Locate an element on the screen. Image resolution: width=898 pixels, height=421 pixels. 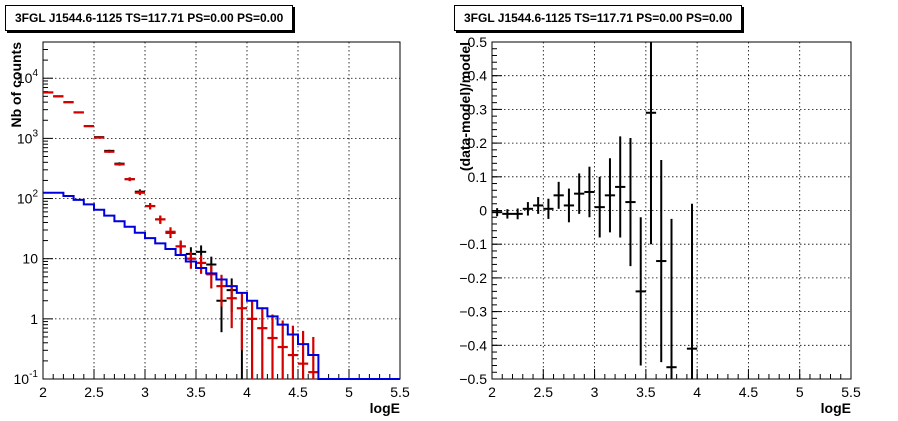
y-tick-label: 0.1 is located at coordinates (478, 177).